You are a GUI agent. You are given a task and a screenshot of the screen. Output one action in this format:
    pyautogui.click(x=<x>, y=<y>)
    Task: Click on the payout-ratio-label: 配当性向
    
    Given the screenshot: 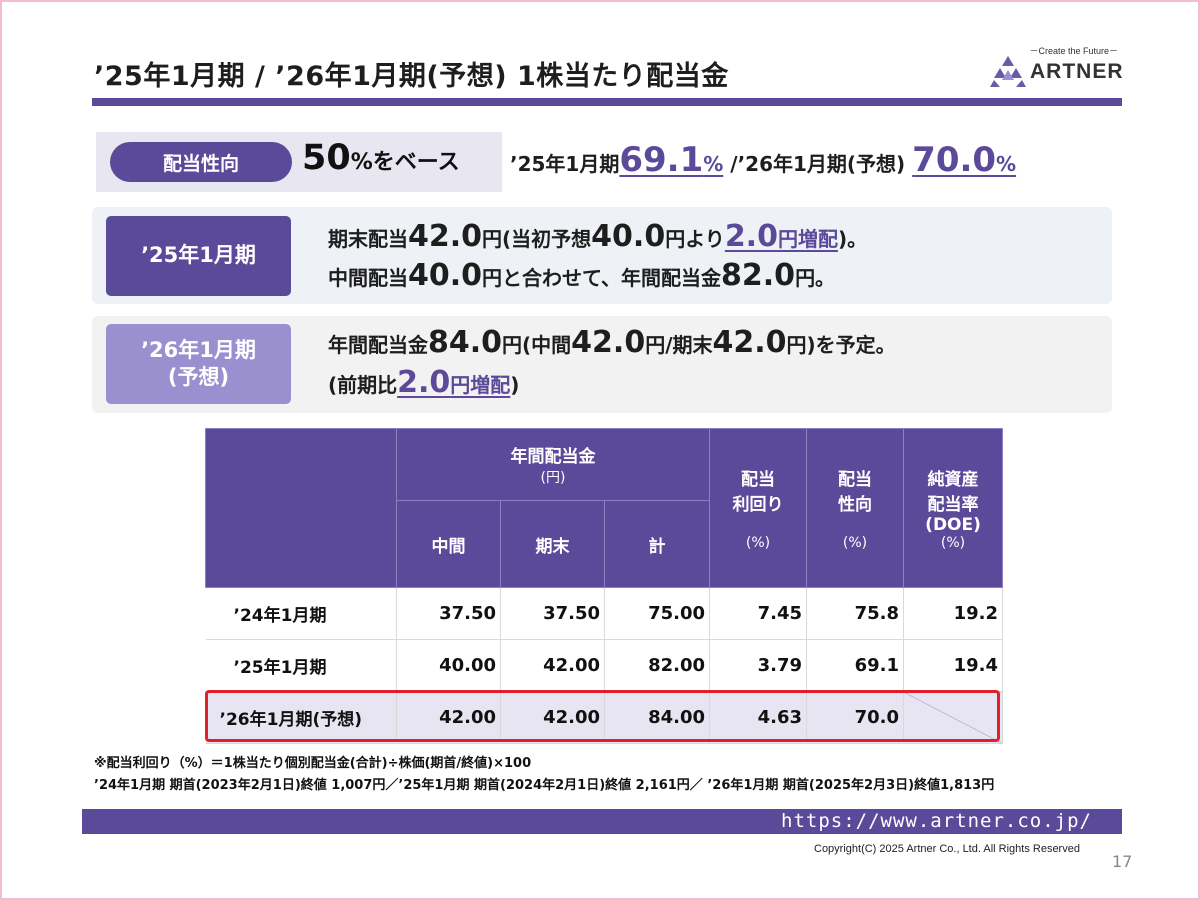 What is the action you would take?
    pyautogui.click(x=201, y=162)
    